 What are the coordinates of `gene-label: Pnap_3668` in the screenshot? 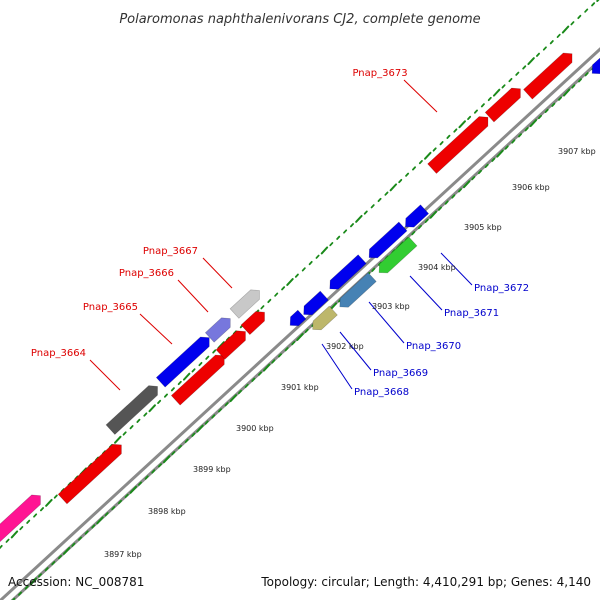 It's located at (381, 392).